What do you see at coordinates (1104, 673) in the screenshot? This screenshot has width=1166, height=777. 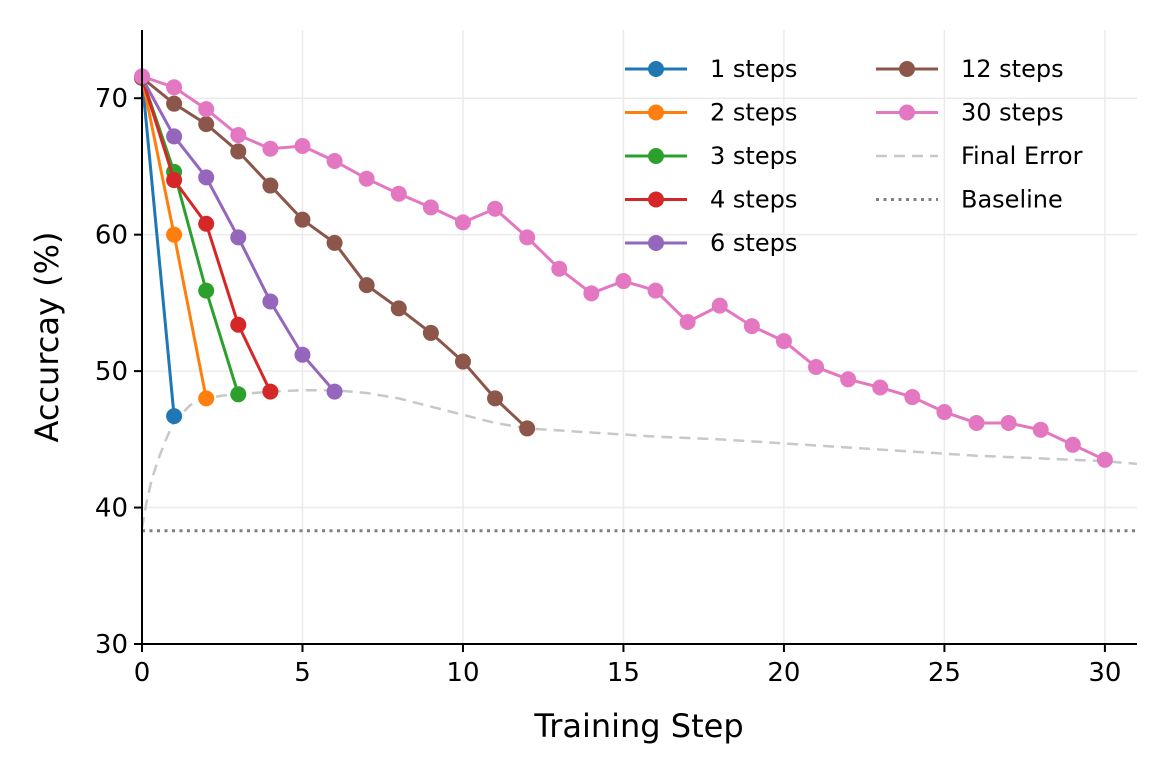 I see `x-tick-label: 30` at bounding box center [1104, 673].